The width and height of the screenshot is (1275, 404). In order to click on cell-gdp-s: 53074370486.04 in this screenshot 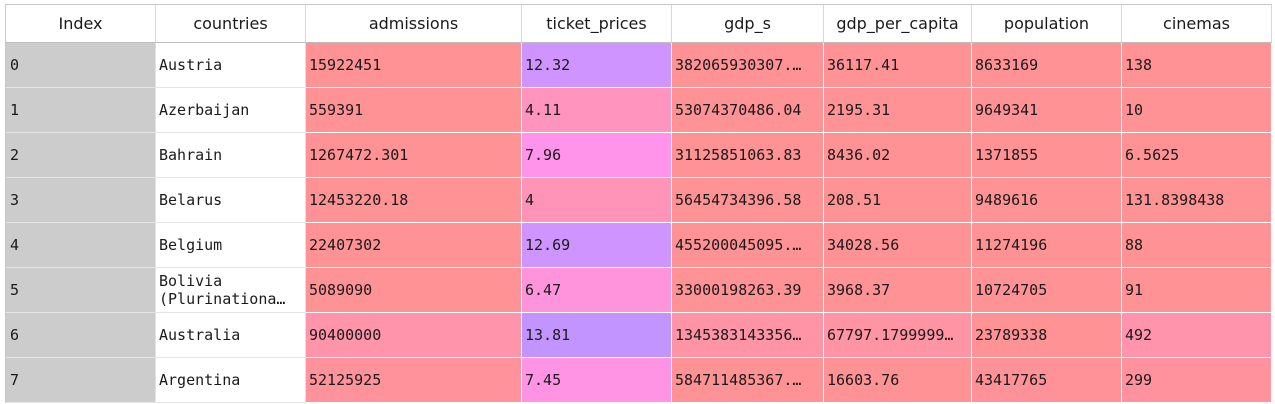, I will do `click(748, 110)`.